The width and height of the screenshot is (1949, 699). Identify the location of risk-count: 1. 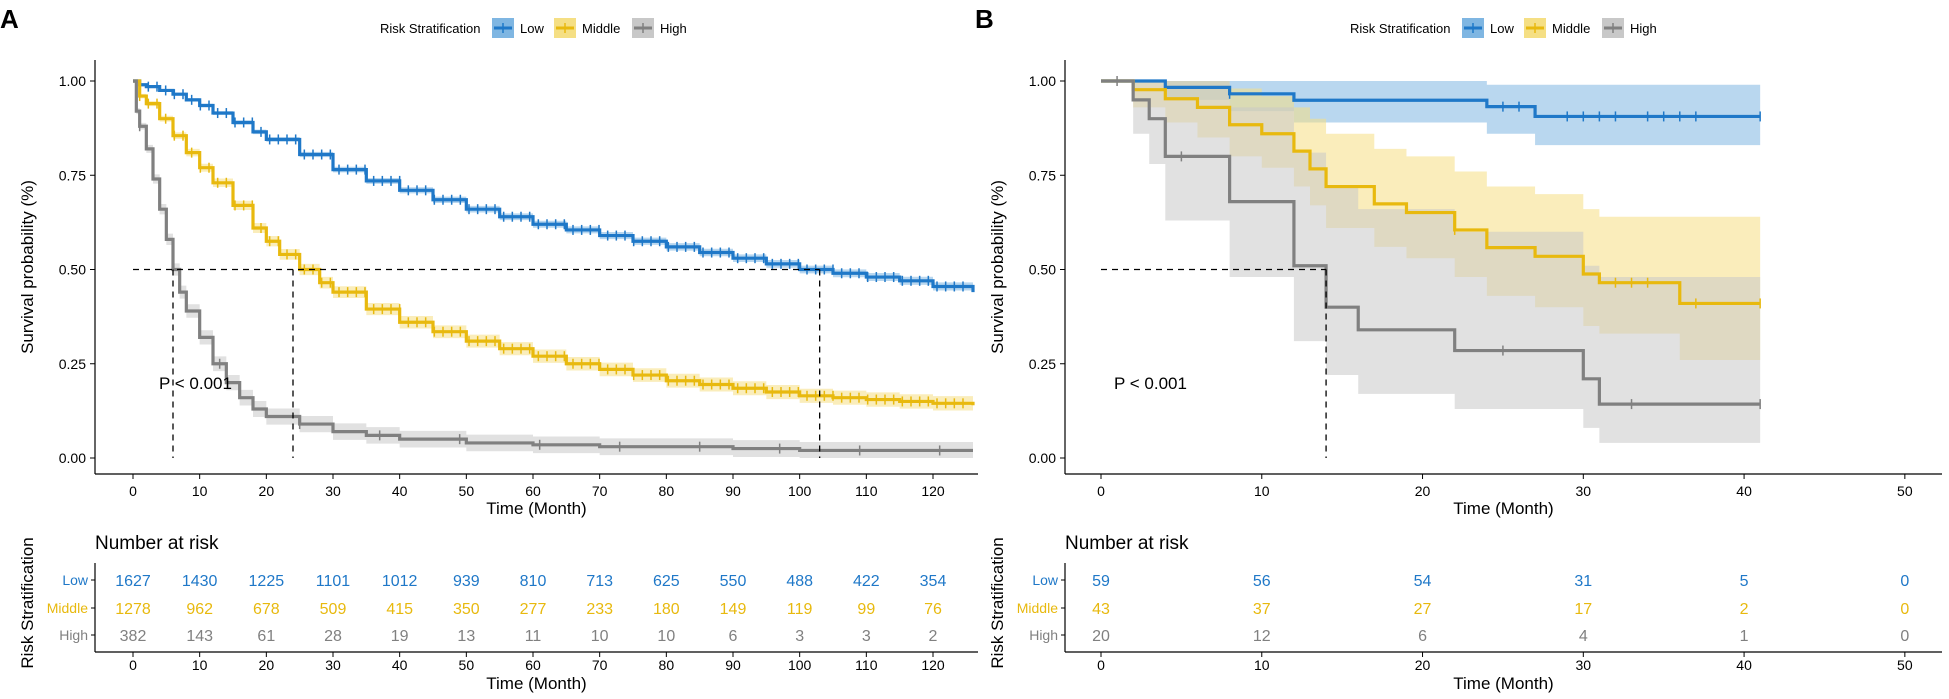
(1744, 636).